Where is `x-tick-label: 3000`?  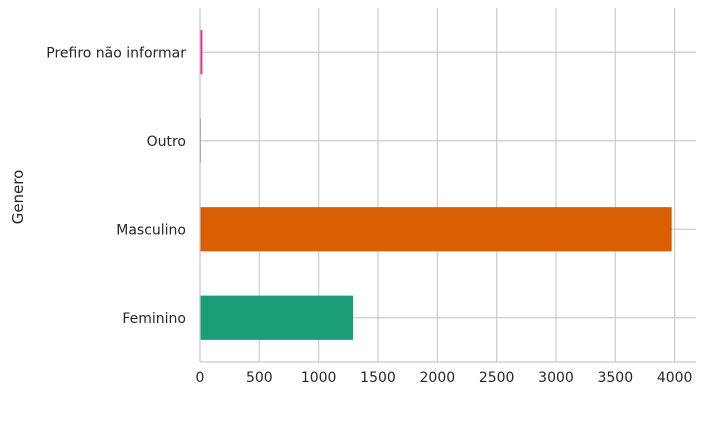 x-tick-label: 3000 is located at coordinates (556, 378).